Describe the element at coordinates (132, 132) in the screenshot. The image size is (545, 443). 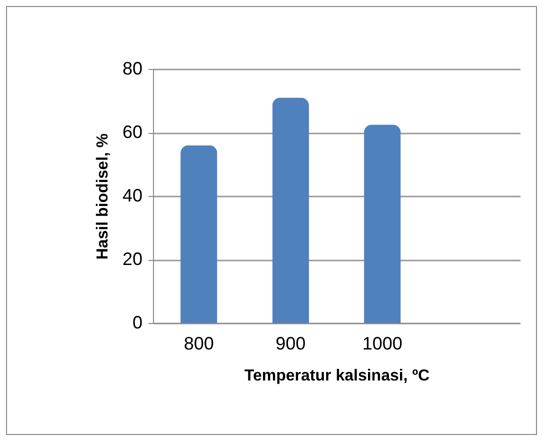
I see `y-tick-label: 60` at that location.